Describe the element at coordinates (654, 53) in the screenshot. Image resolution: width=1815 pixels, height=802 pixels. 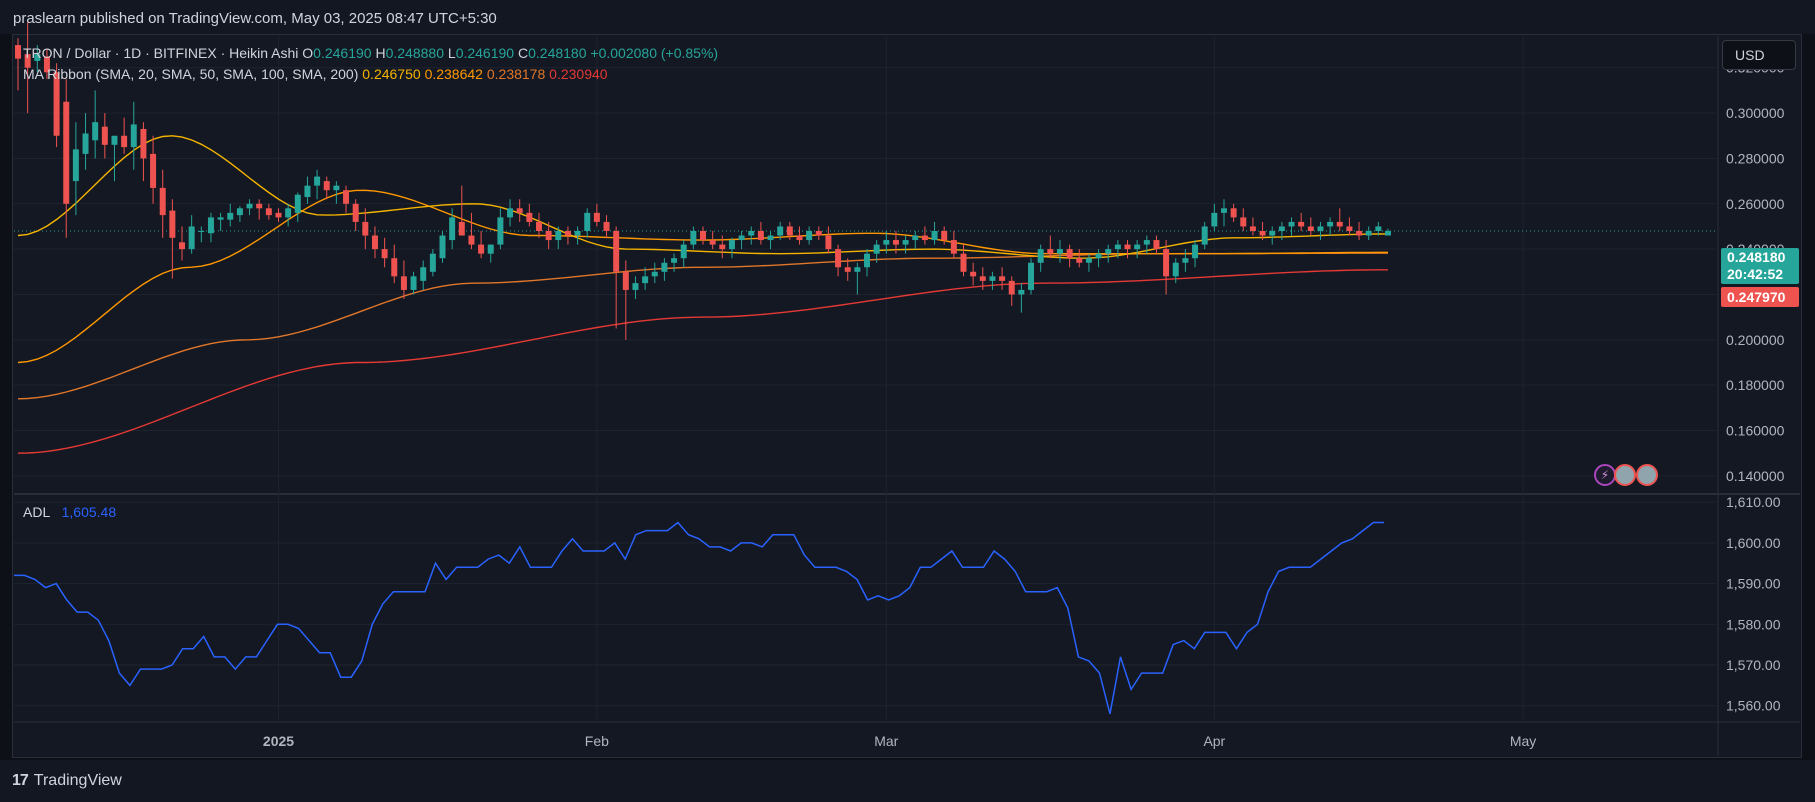
I see `change-value: +0.002080 (+0.85%)` at that location.